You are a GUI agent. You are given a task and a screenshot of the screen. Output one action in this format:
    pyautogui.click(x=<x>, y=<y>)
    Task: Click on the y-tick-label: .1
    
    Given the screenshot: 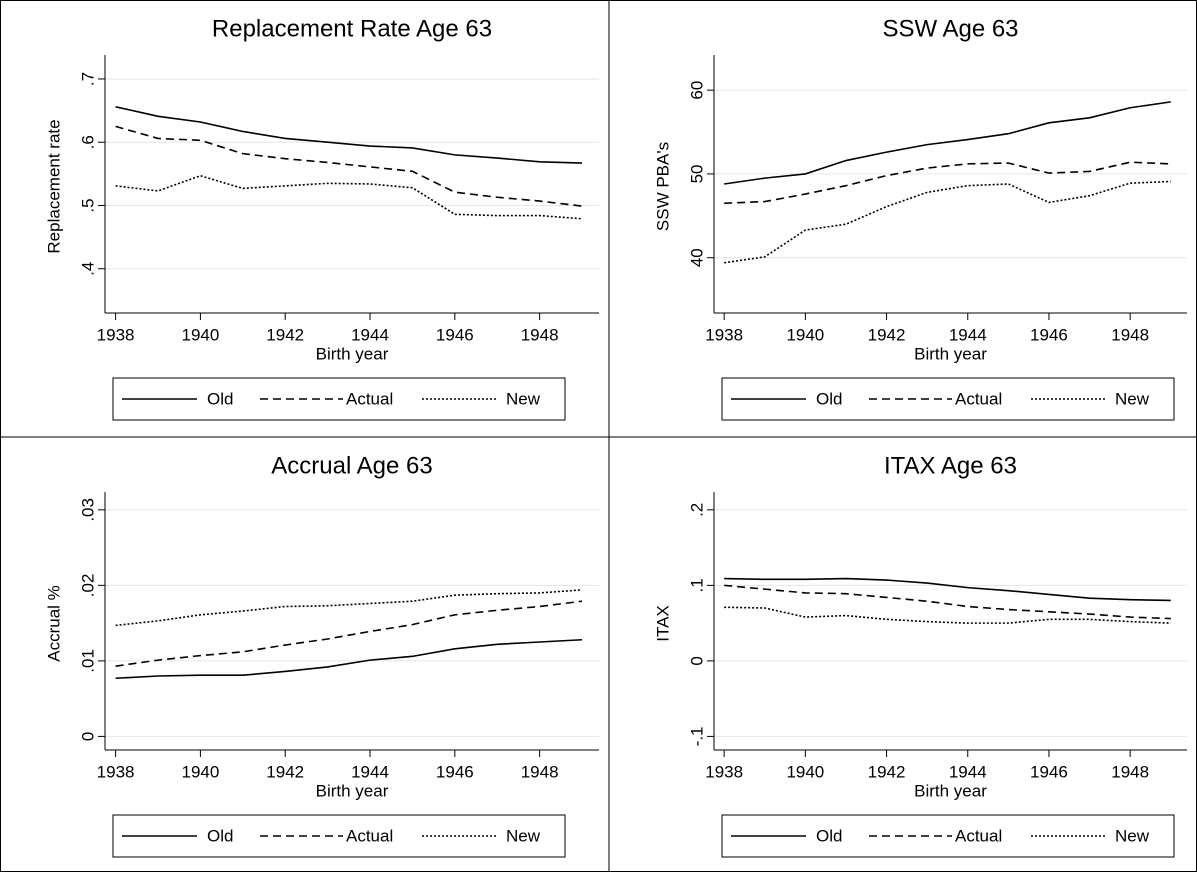 What is the action you would take?
    pyautogui.click(x=696, y=585)
    